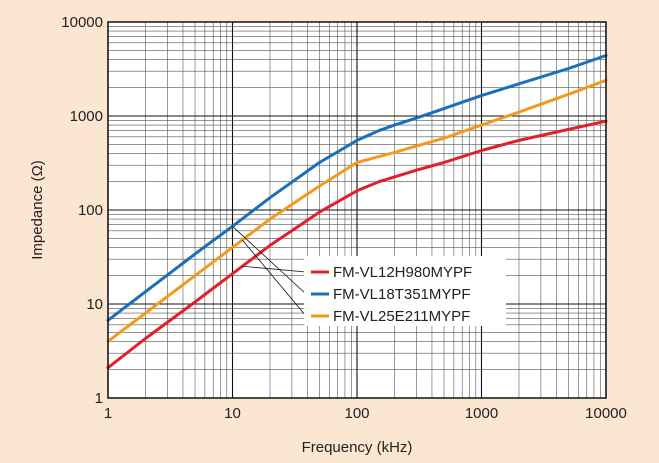  Describe the element at coordinates (401, 316) in the screenshot. I see `legend-label-3: FM-VL25E211MYPF` at that location.